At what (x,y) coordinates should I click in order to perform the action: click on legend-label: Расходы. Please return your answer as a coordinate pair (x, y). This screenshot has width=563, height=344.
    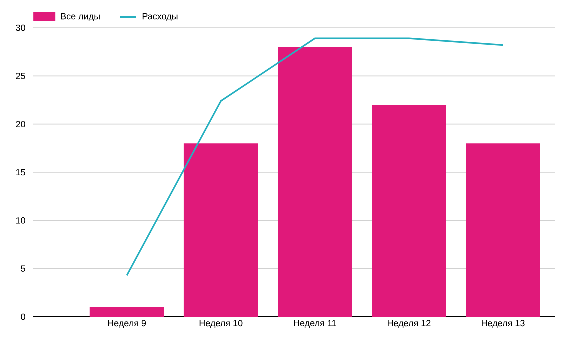
    Looking at the image, I should click on (160, 17).